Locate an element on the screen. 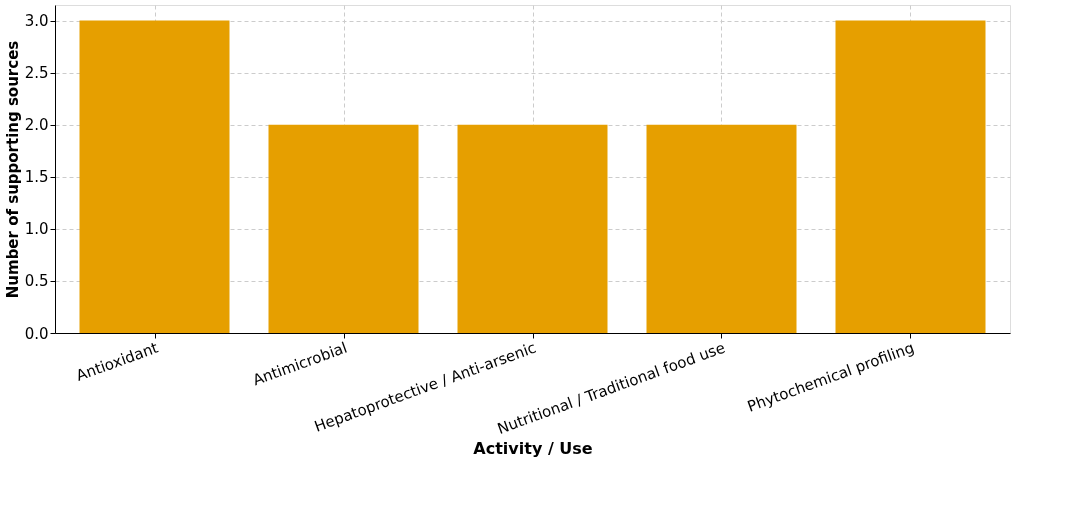 This screenshot has height=517, width=1075. y-tick-label: 2.5 is located at coordinates (36, 73).